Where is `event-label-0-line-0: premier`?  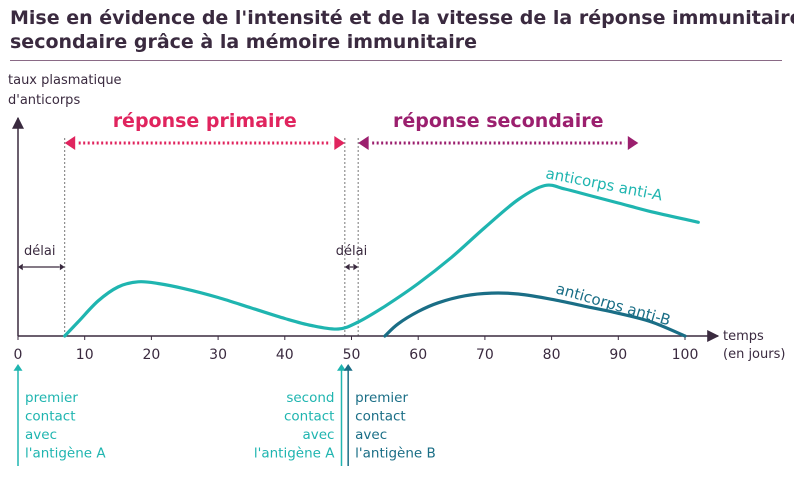 event-label-0-line-0: premier is located at coordinates (51, 398).